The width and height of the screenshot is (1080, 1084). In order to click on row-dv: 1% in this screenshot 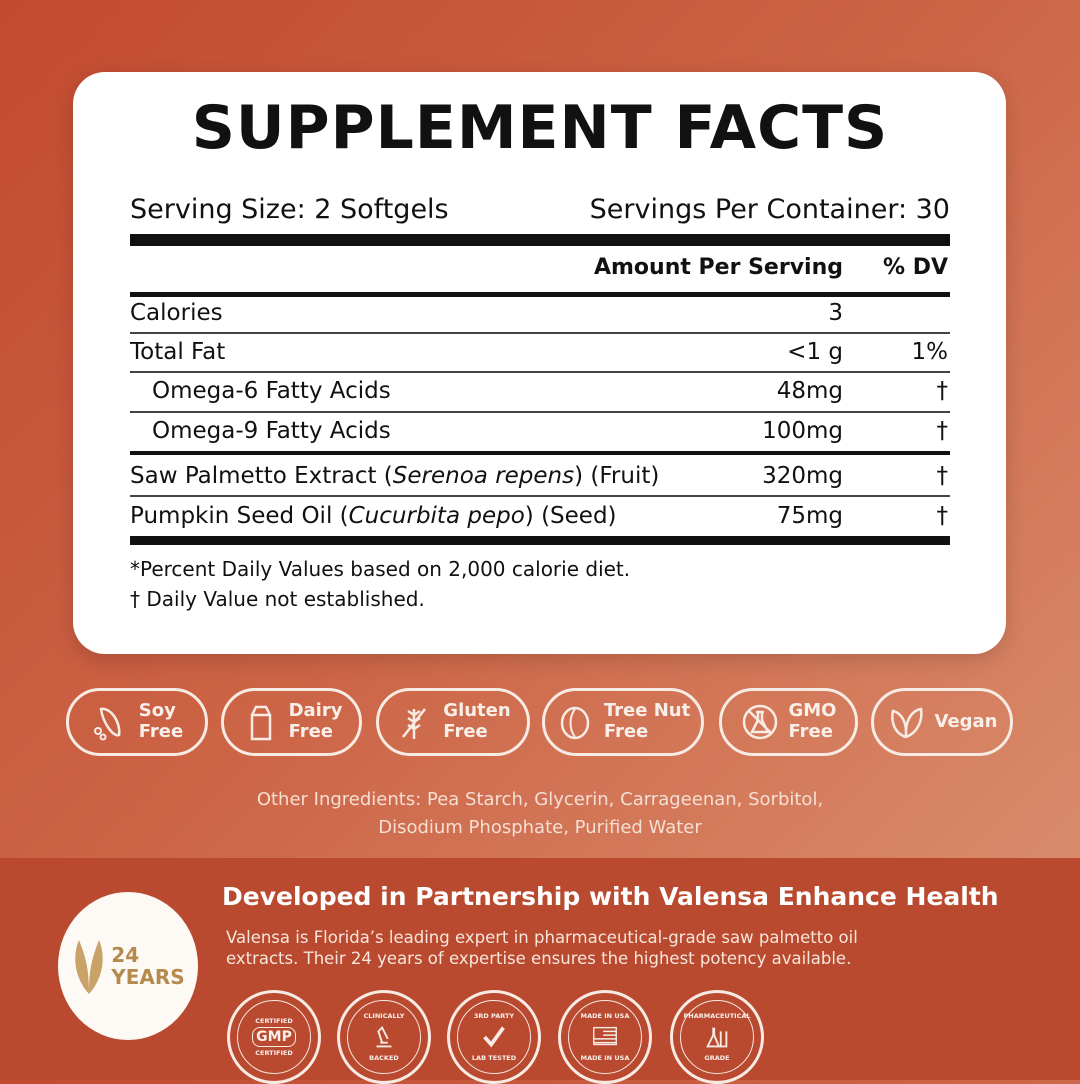, I will do `click(930, 352)`.